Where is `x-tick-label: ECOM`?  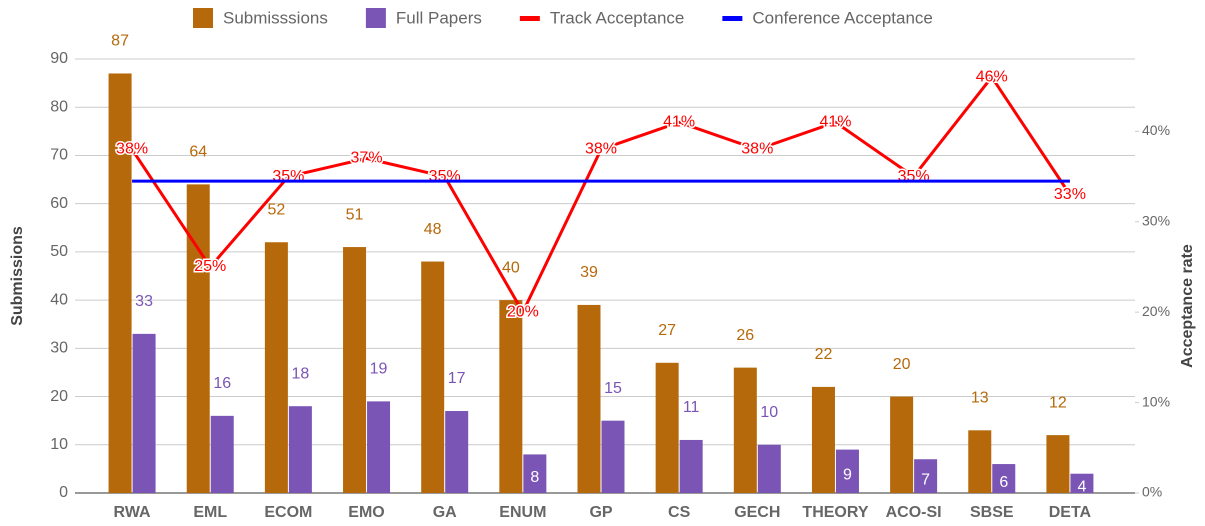 x-tick-label: ECOM is located at coordinates (288, 512).